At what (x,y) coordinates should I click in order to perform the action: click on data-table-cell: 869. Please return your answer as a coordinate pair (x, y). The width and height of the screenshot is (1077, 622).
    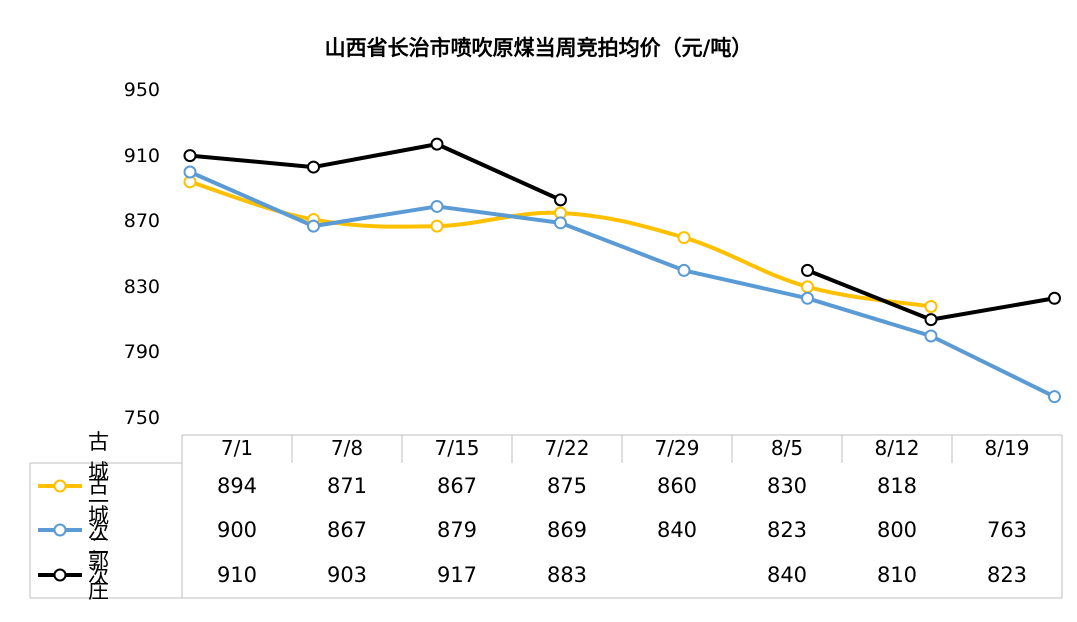
    Looking at the image, I should click on (567, 530).